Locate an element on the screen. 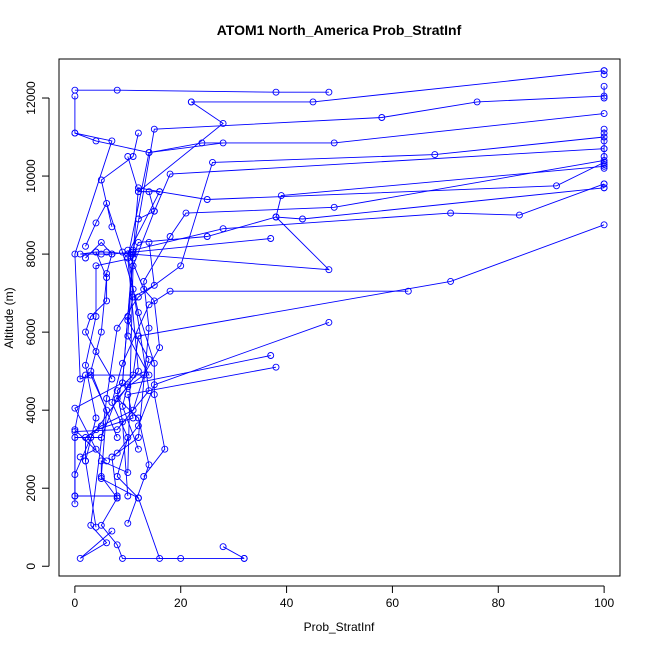  x-tick-label: 80 is located at coordinates (499, 603).